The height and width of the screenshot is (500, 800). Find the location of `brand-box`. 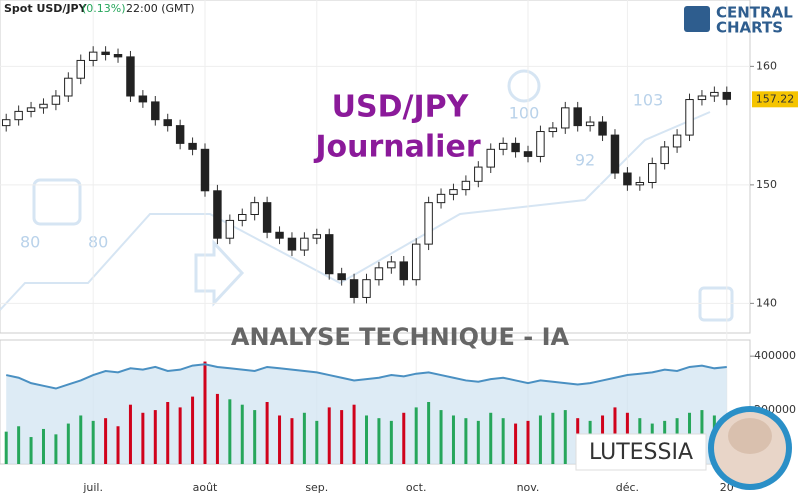

brand-box is located at coordinates (641, 452).